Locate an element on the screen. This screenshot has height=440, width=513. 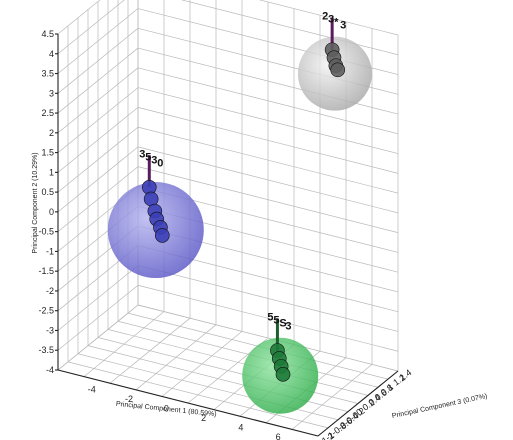
y-tick-label: 1 is located at coordinates (51, 172).